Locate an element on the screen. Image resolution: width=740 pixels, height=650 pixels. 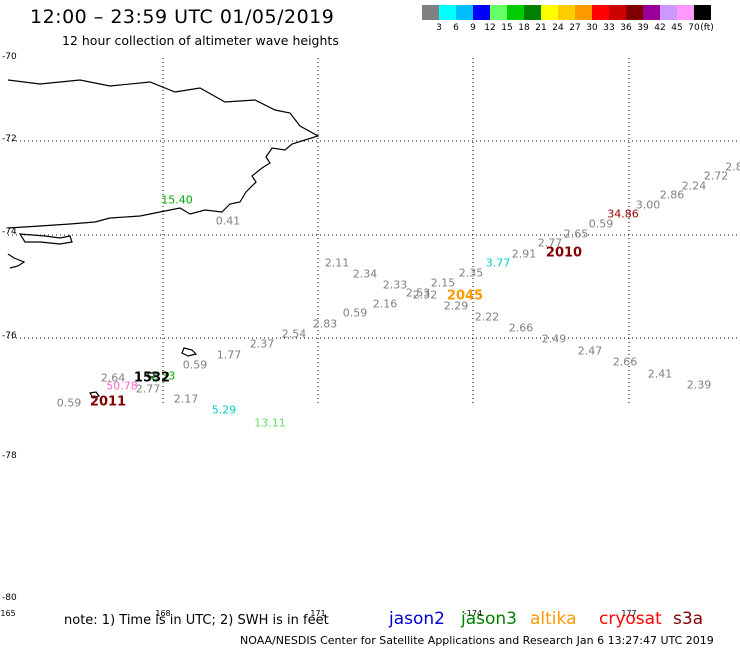
wave-height-value: 2.83 is located at coordinates (325, 324).